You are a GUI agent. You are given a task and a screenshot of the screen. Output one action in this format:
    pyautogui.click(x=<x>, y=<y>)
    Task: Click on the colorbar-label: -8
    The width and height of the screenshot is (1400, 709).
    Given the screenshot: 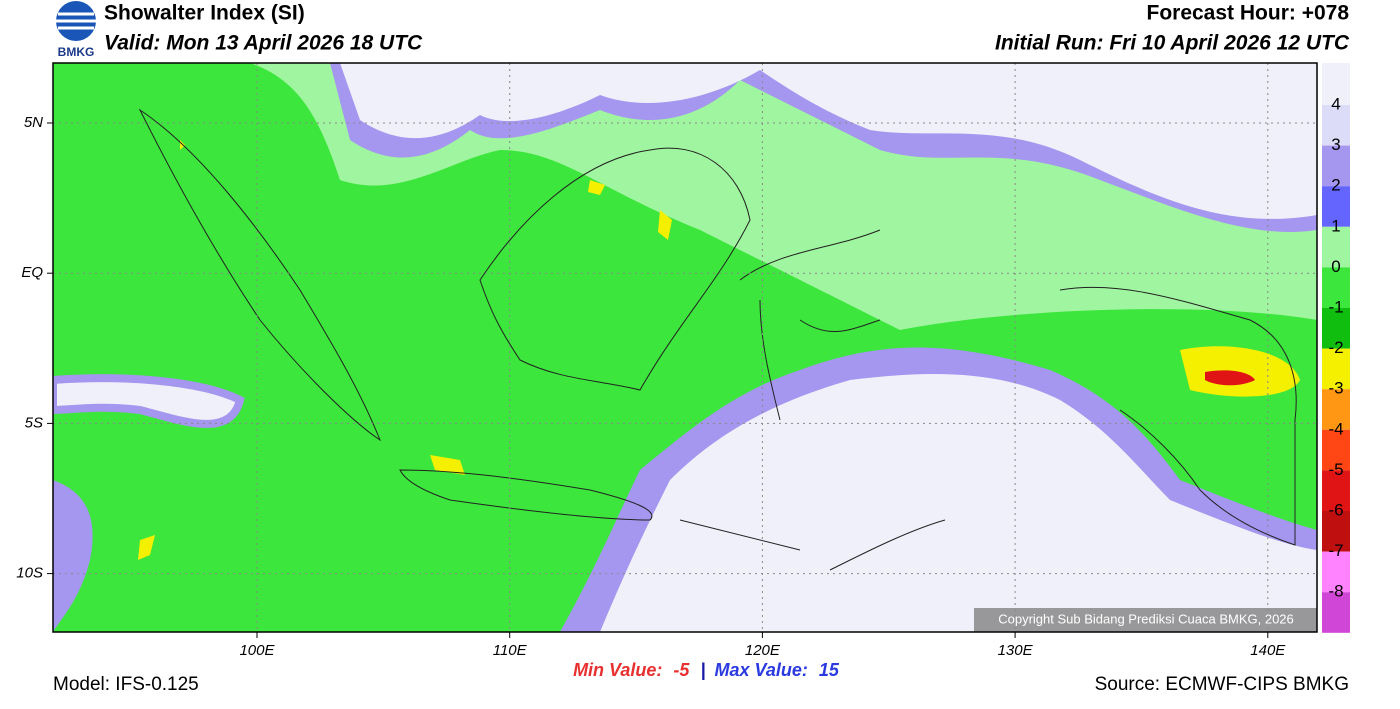 What is the action you would take?
    pyautogui.click(x=1335, y=591)
    